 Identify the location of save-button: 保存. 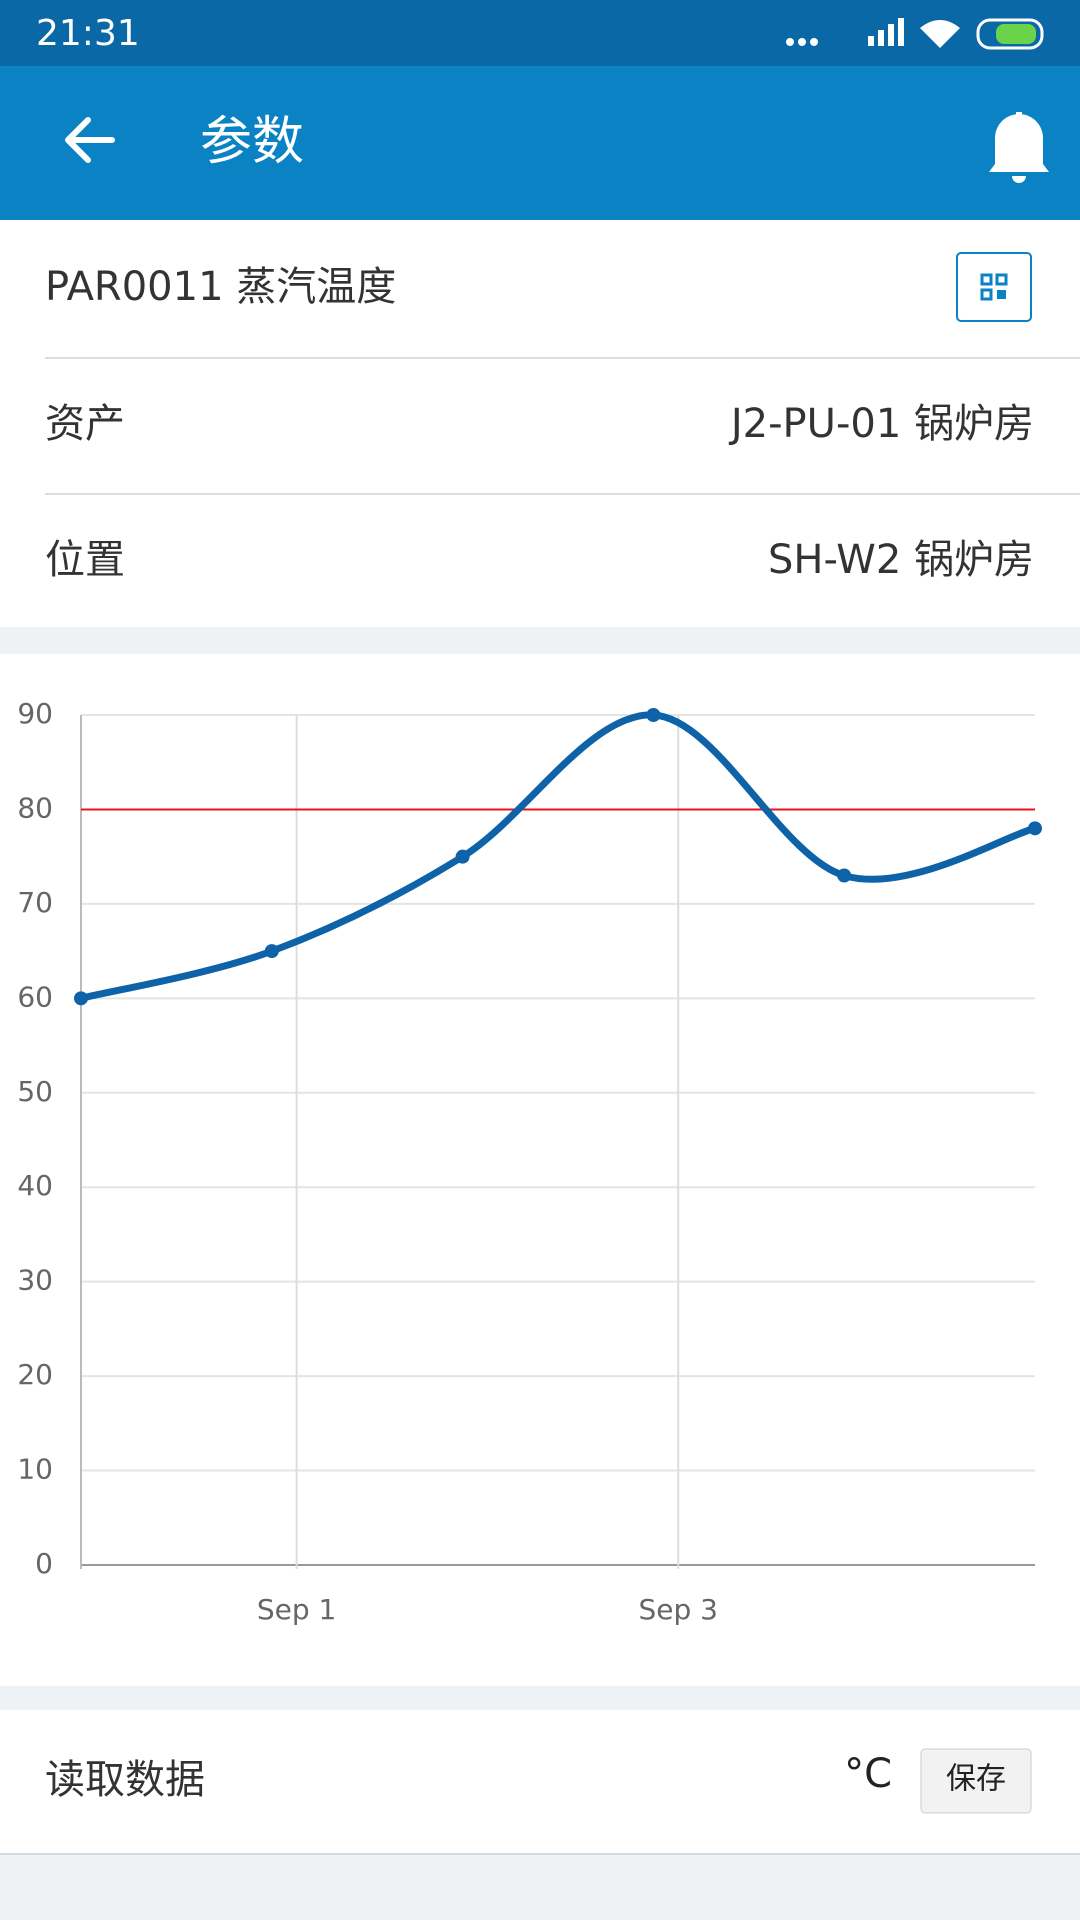
(976, 1781).